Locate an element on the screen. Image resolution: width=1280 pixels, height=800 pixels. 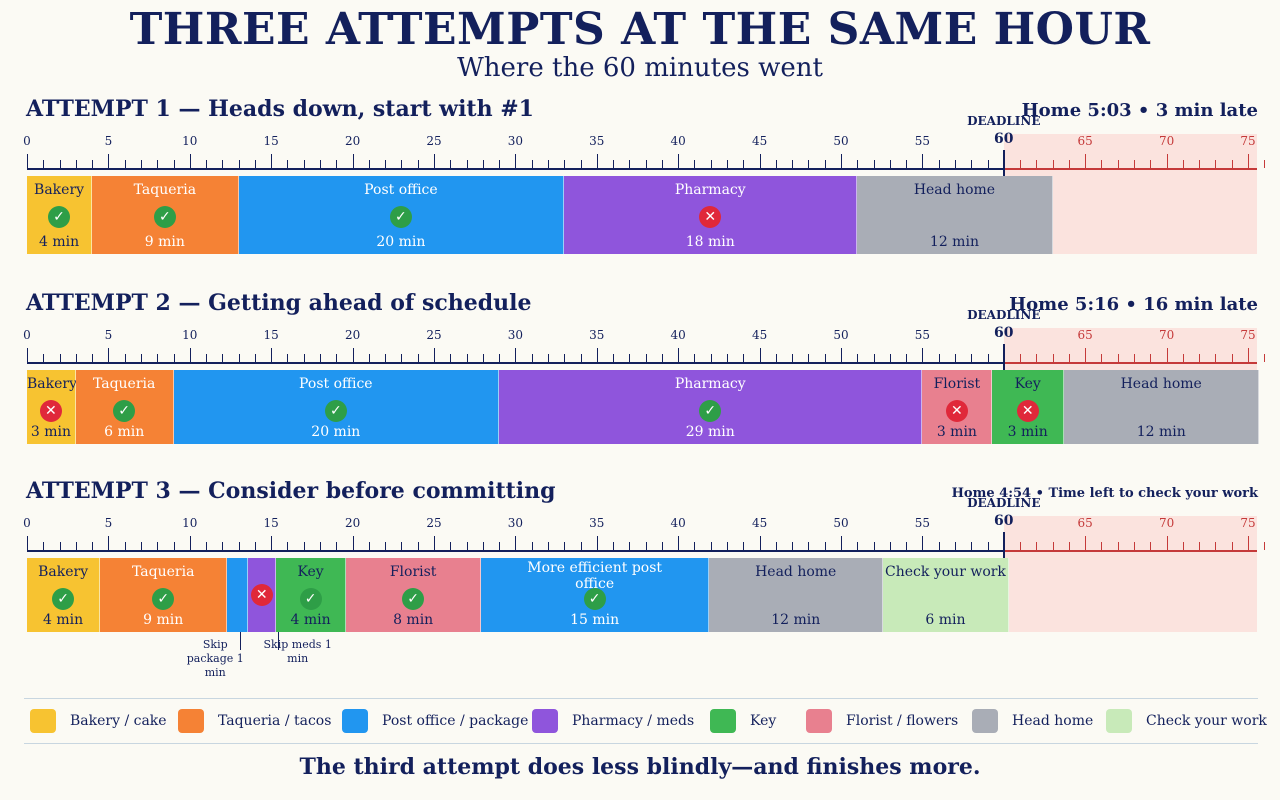
segment-label: Pharmacy is located at coordinates (710, 384).